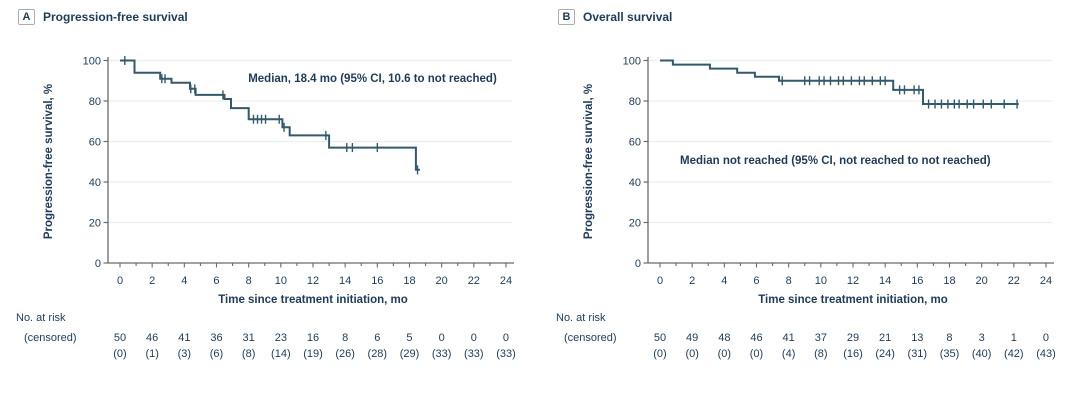 The width and height of the screenshot is (1080, 400). I want to click on censored-count: (24), so click(885, 354).